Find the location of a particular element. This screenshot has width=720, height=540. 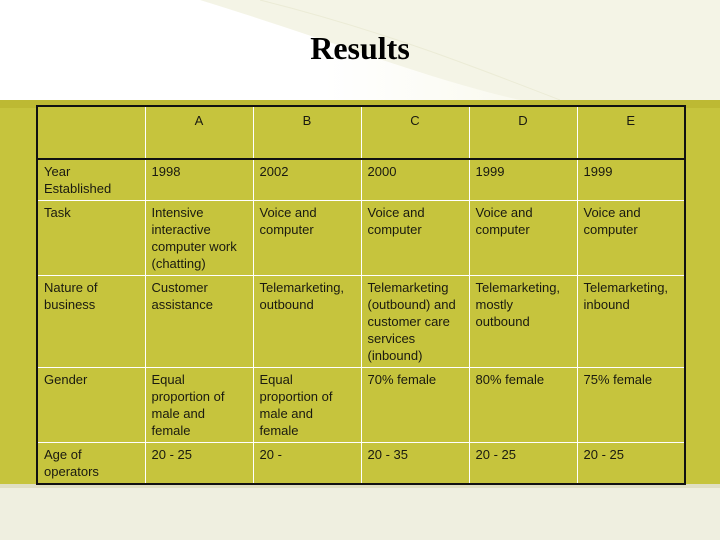

table-cell: 70% female is located at coordinates (415, 405).